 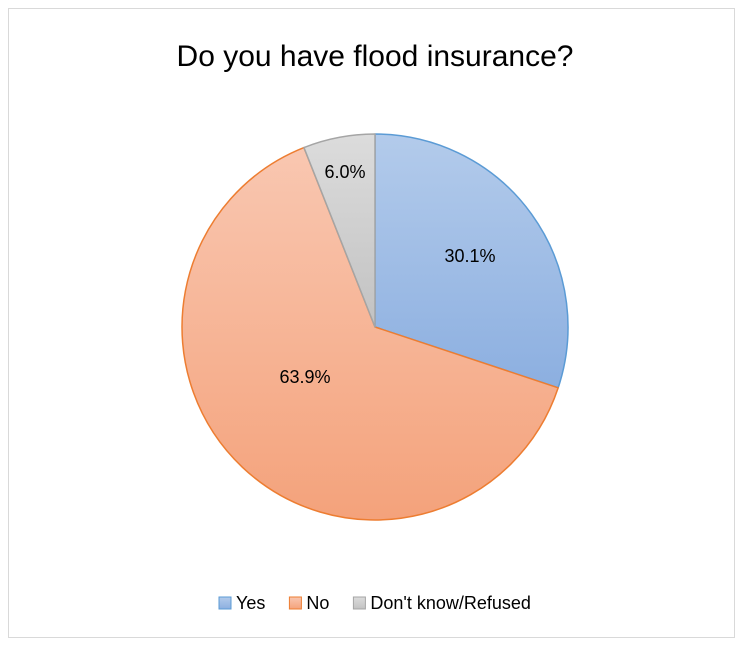 I want to click on legend-item-yes: Yes, so click(x=241, y=603).